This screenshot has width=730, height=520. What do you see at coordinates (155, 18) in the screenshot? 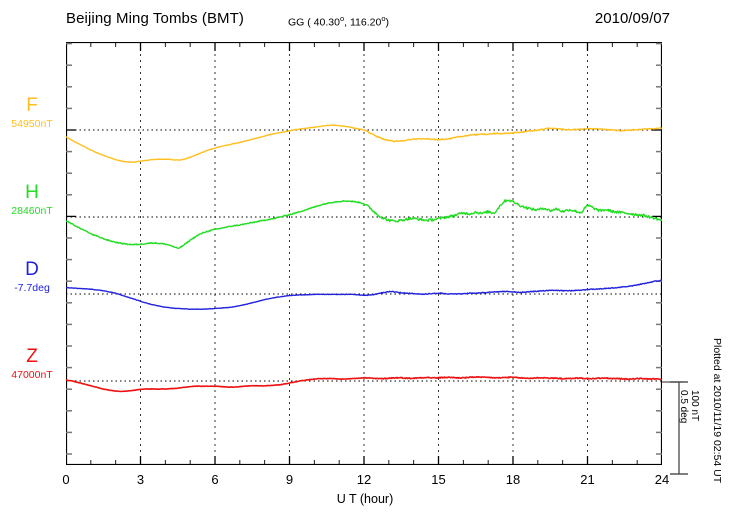
I see `page-title: Beijing Ming Tombs (BMT)` at bounding box center [155, 18].